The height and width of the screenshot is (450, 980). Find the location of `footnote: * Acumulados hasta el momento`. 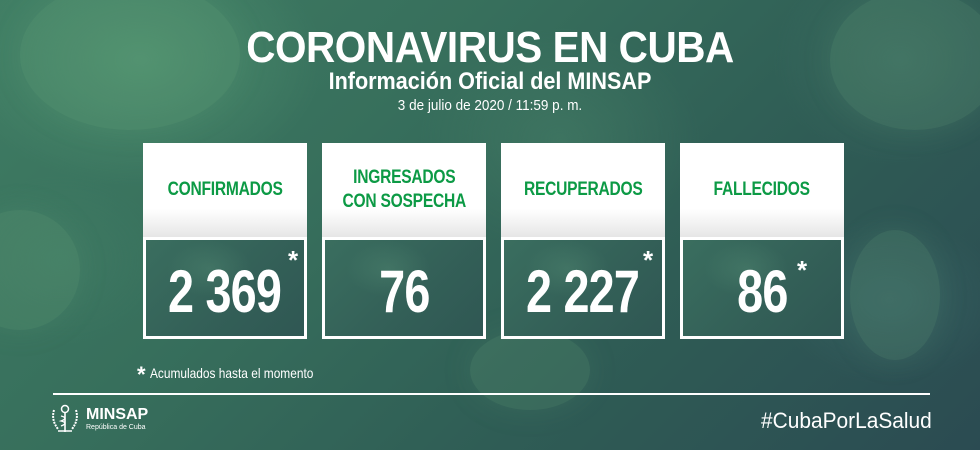

footnote: * Acumulados hasta el momento is located at coordinates (239, 375).